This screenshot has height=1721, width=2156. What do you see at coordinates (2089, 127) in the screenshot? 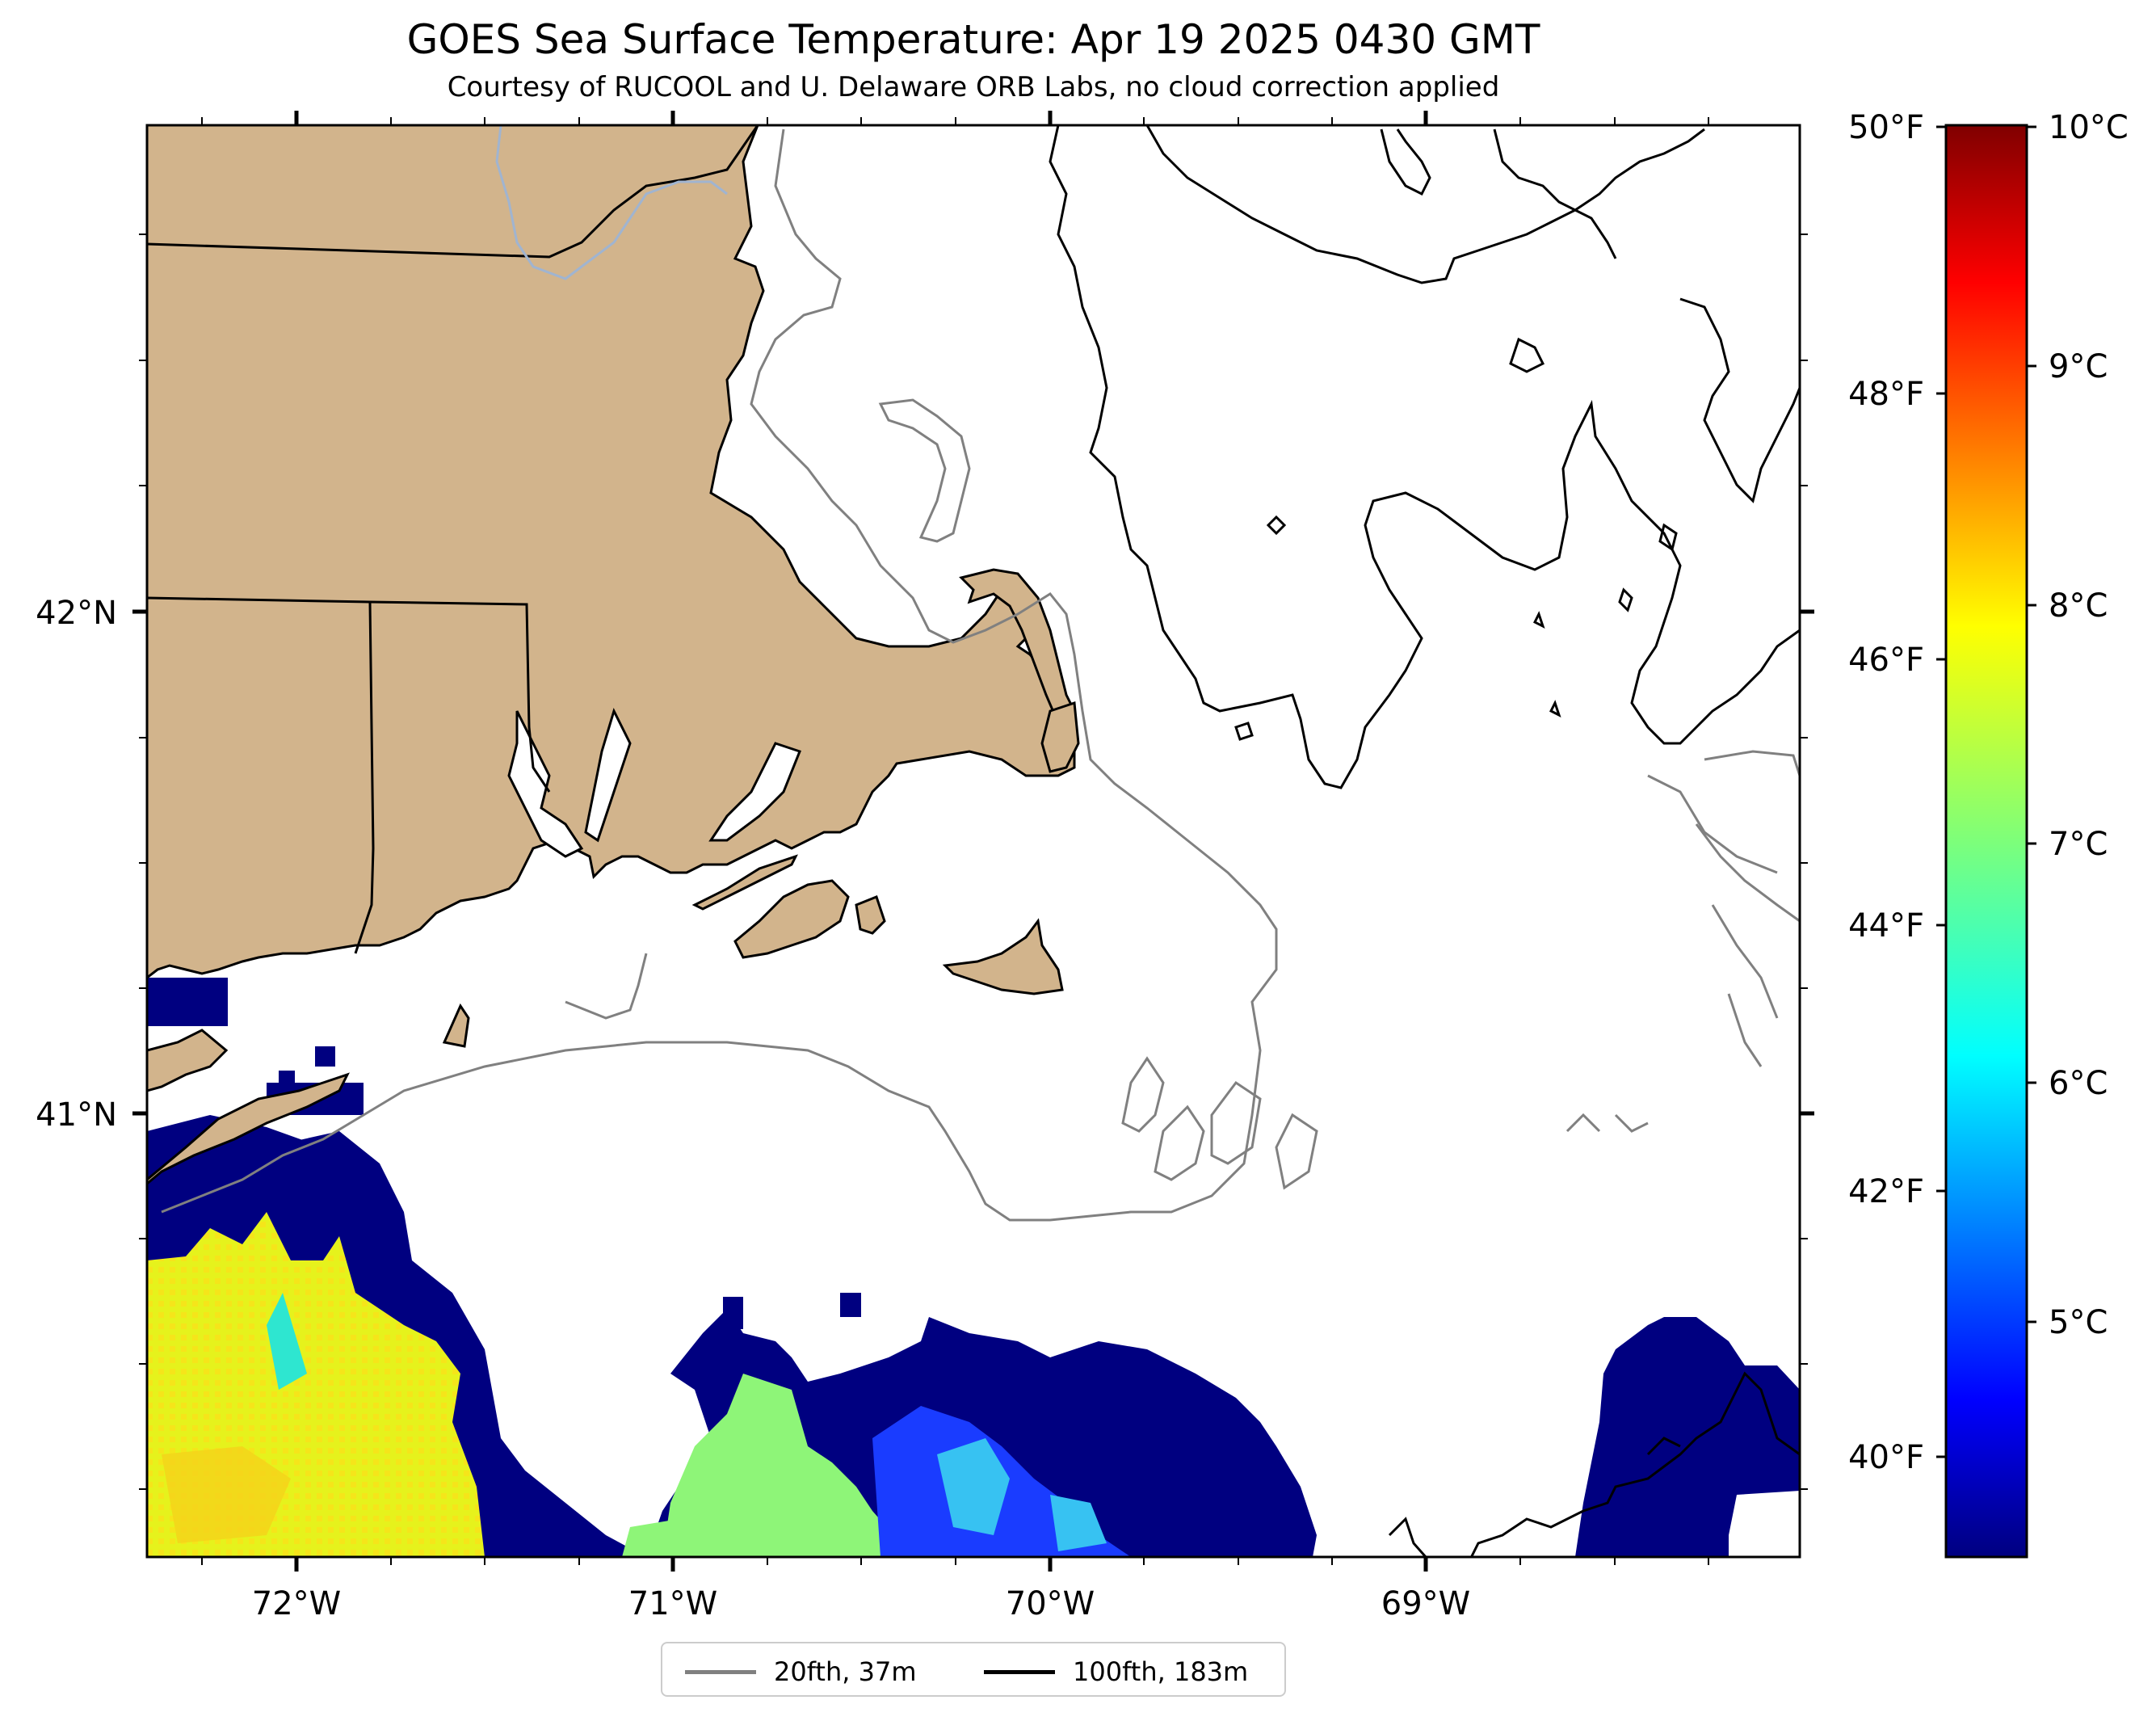
I see `colorbar-c-label-10: 10°C` at bounding box center [2089, 127].